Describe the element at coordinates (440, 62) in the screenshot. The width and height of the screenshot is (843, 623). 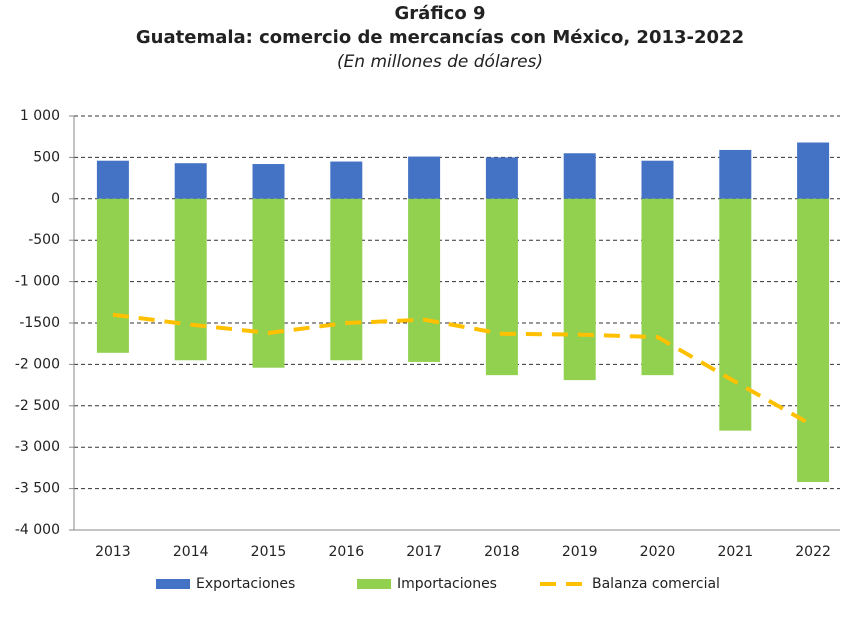
I see `chart-note: (En millones de dólares)` at that location.